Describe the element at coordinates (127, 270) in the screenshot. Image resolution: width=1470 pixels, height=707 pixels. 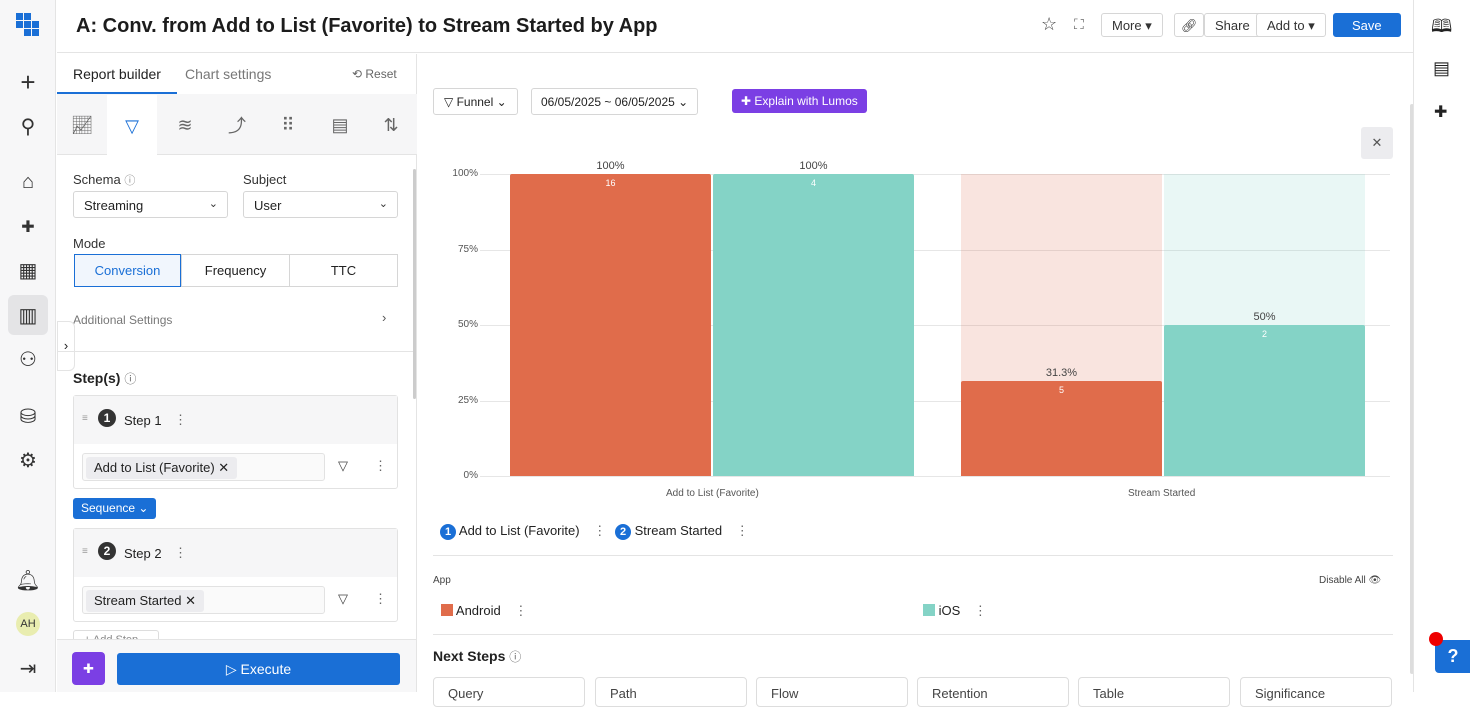
I see `mode-conversion: Conversion` at that location.